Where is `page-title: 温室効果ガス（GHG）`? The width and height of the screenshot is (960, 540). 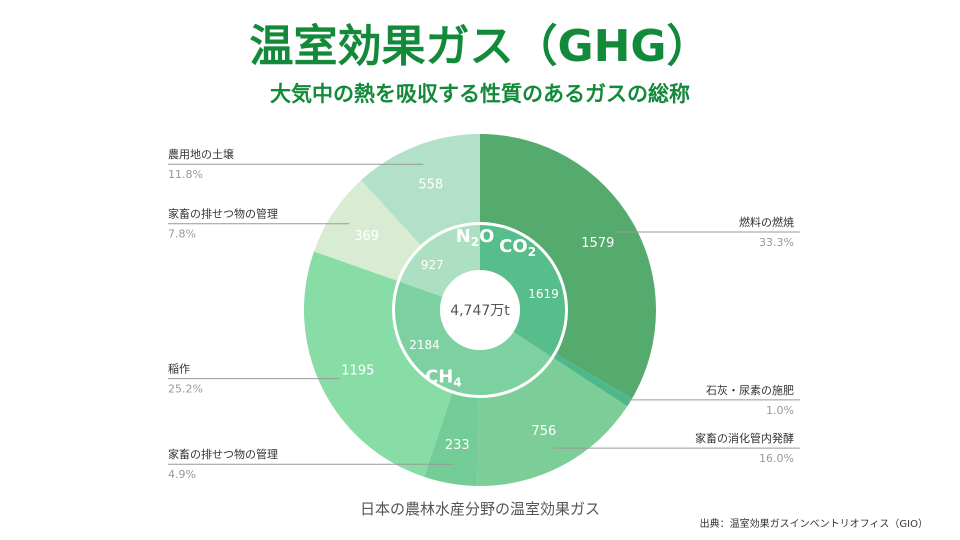 page-title: 温室効果ガス（GHG） is located at coordinates (480, 46).